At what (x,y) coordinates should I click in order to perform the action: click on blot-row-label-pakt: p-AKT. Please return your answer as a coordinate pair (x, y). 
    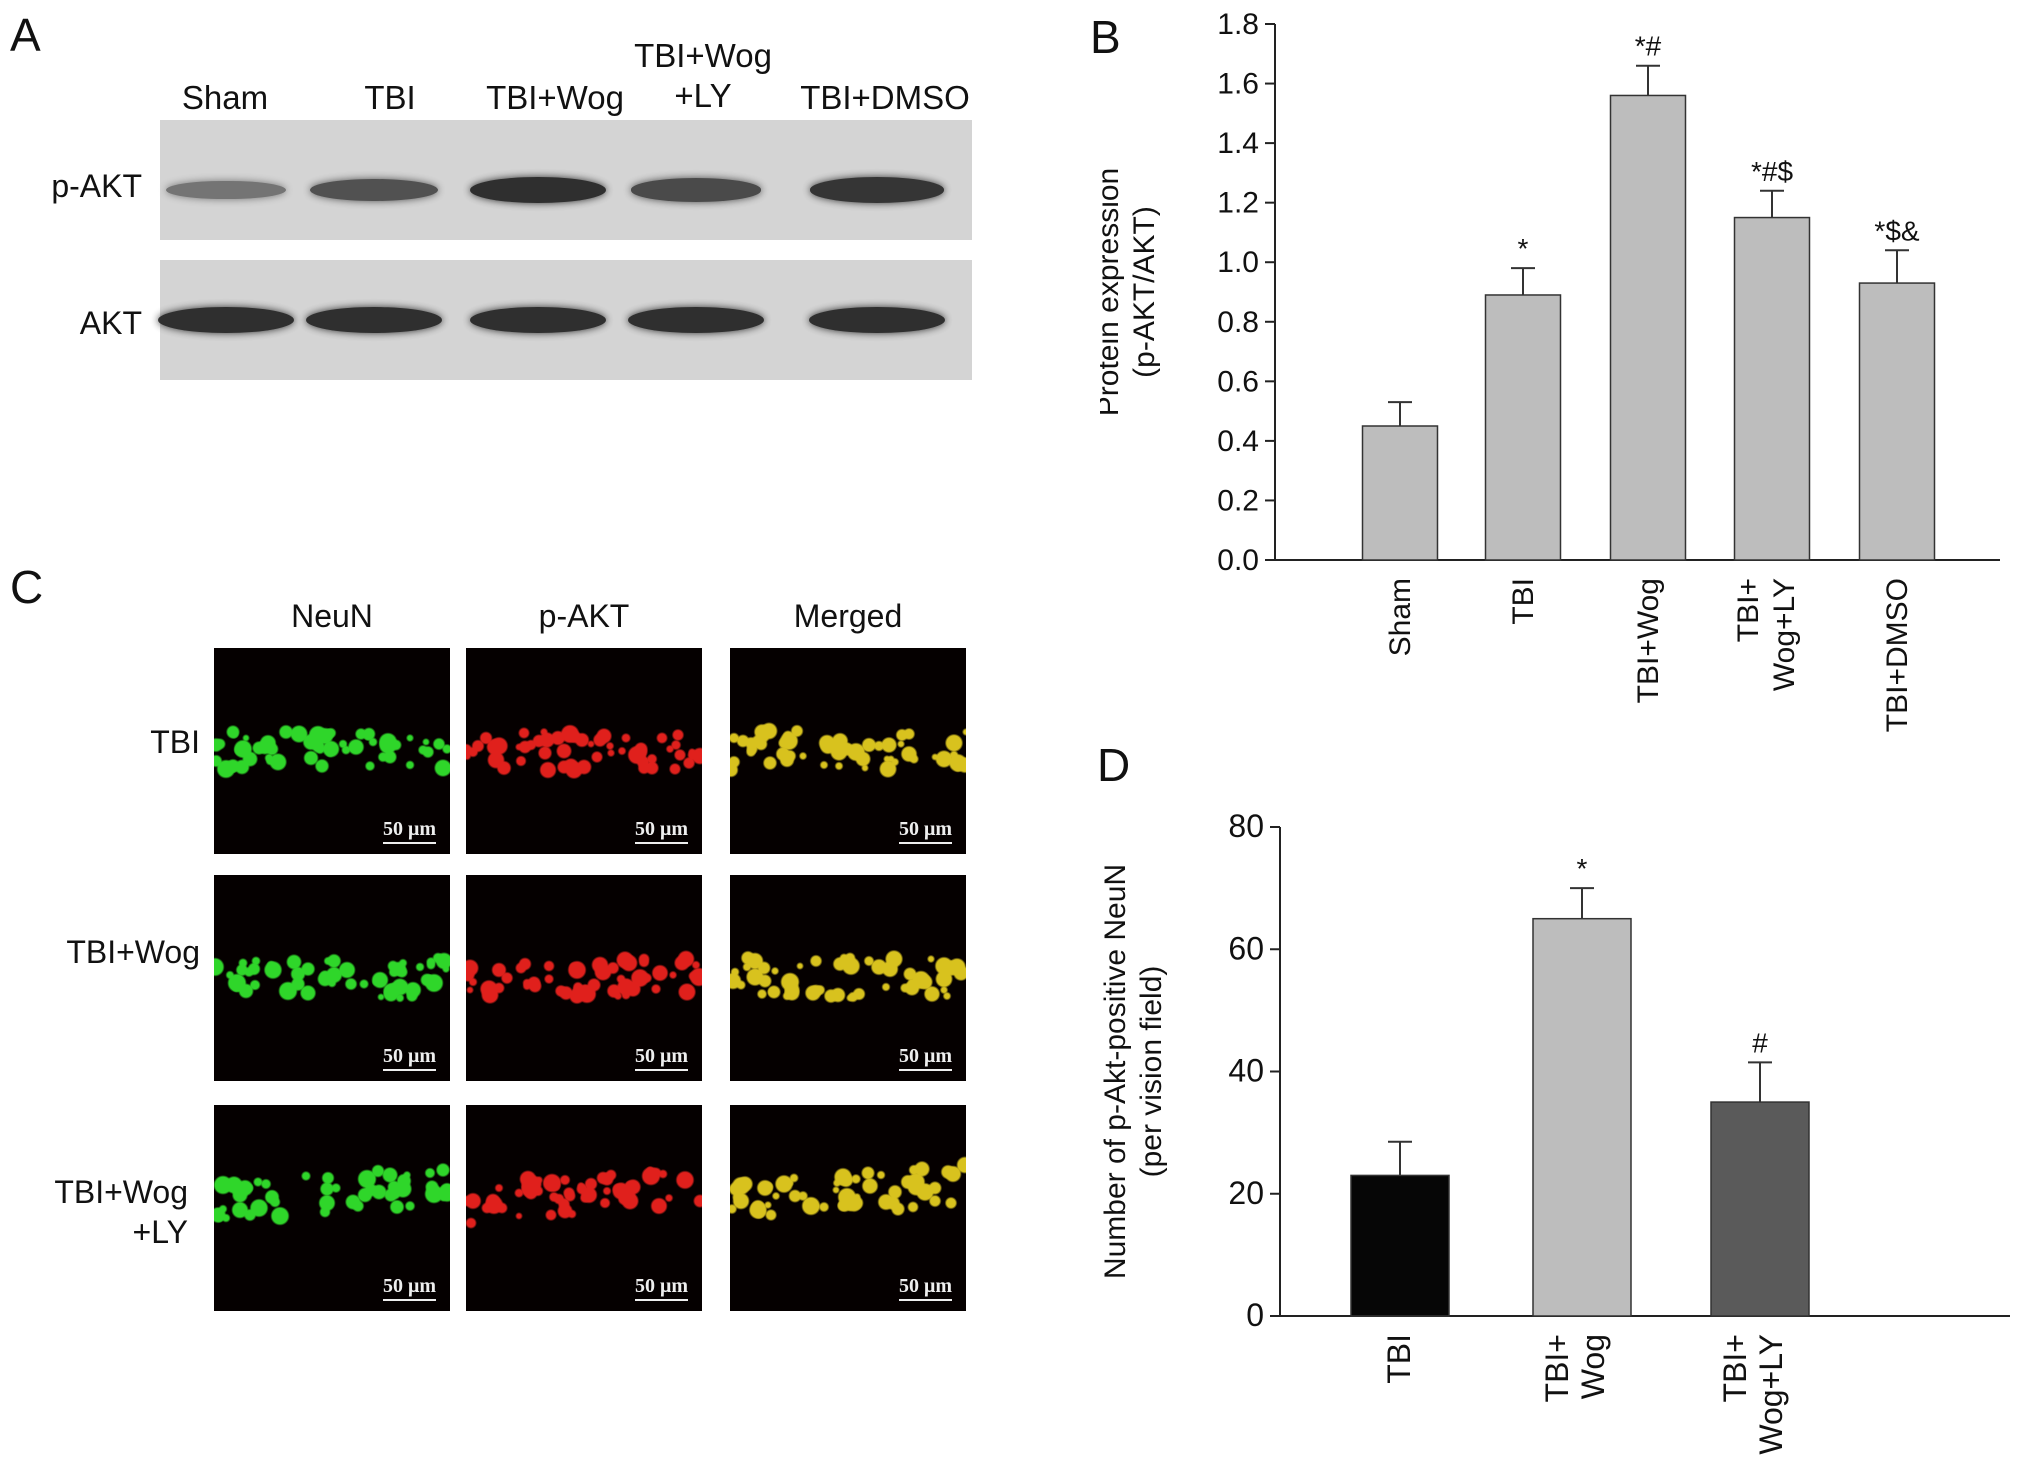
    Looking at the image, I should click on (96, 186).